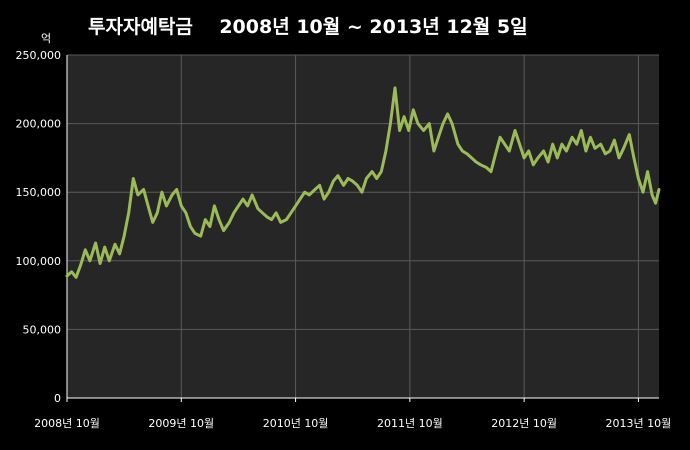 The width and height of the screenshot is (690, 450). Describe the element at coordinates (57, 398) in the screenshot. I see `y-tick-label: 0` at that location.